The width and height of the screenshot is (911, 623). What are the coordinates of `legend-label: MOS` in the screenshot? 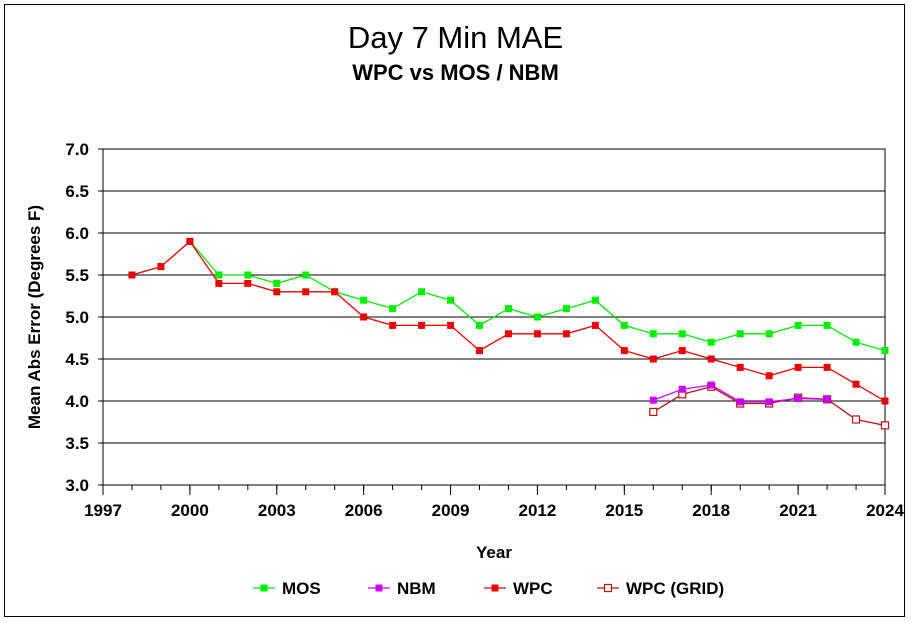 It's located at (301, 588).